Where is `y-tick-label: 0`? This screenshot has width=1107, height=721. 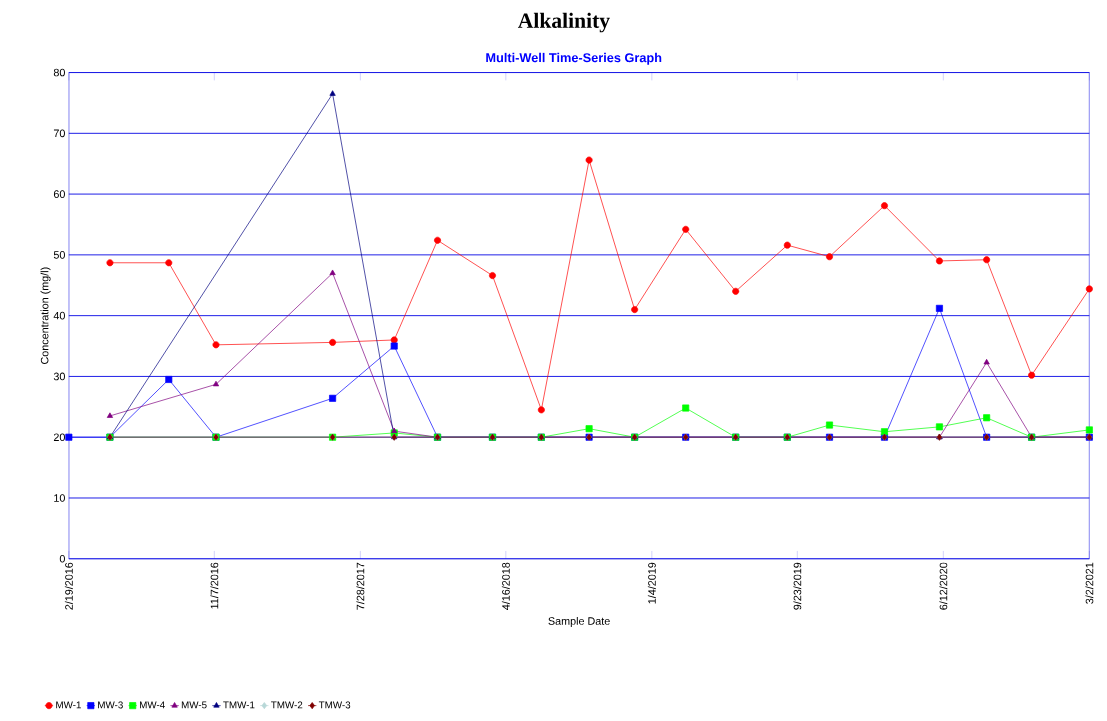 y-tick-label: 0 is located at coordinates (62, 559).